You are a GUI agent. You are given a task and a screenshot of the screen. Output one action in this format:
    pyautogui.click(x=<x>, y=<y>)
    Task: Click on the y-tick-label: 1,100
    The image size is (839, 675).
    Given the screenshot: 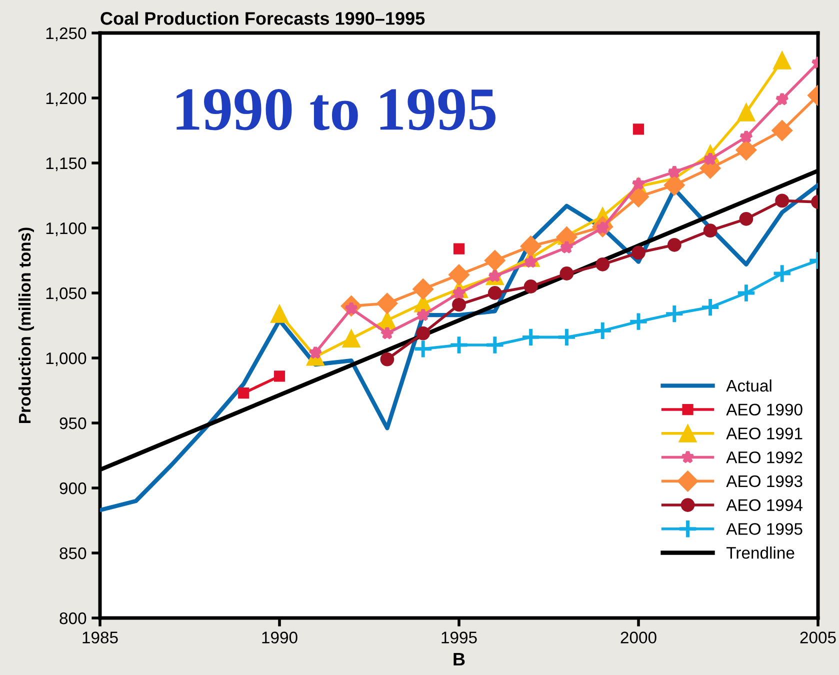 What is the action you would take?
    pyautogui.click(x=66, y=229)
    